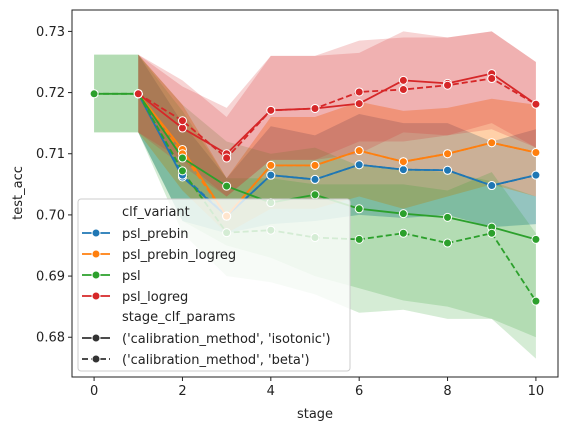  I want to click on legend-style-marker-dashed, so click(96, 359).